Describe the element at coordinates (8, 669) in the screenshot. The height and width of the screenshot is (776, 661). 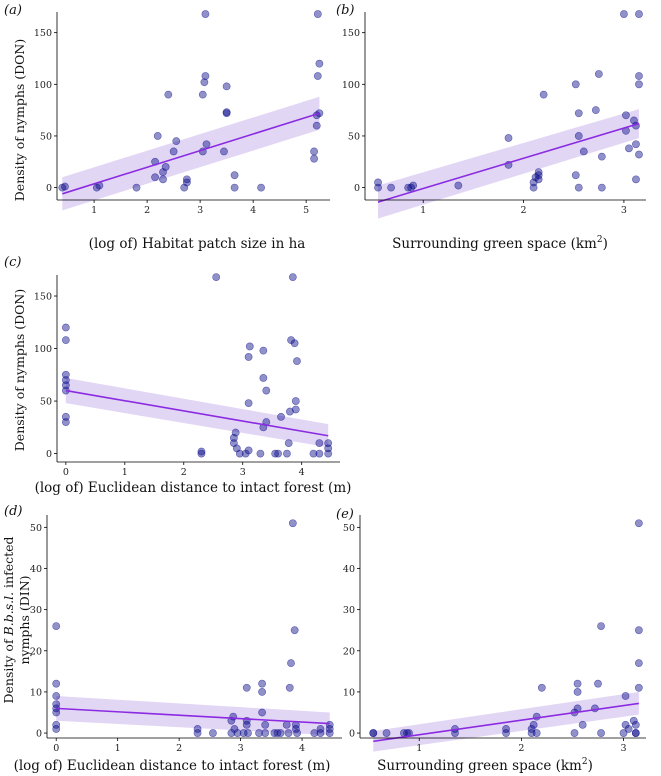
I see `panel-d-y-label-pre: Density of` at that location.